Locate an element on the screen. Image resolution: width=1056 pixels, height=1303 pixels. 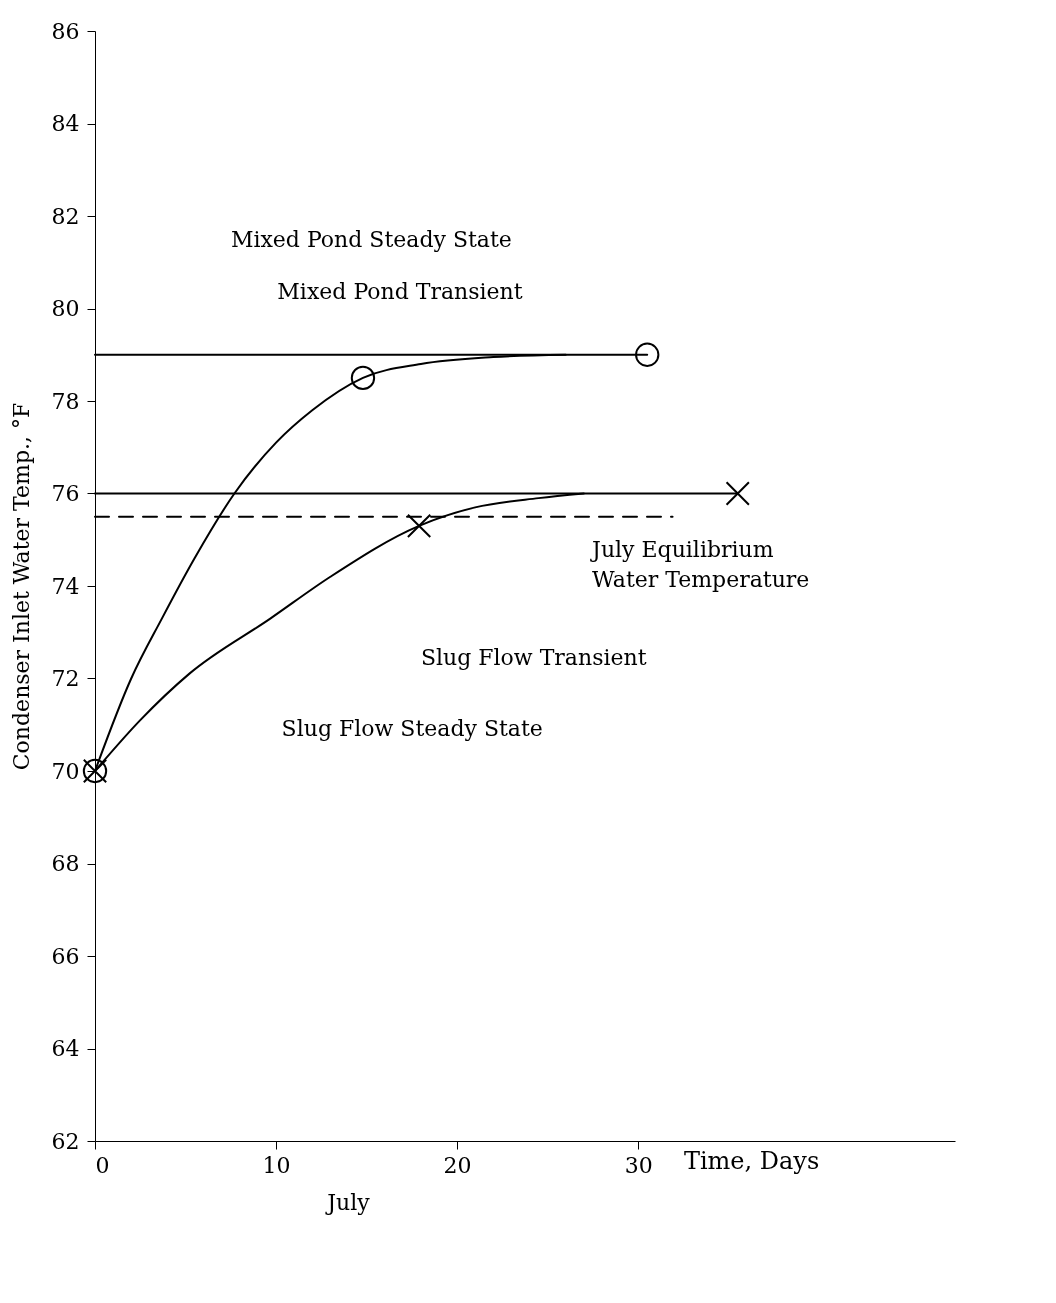
y-tick-label: 68 is located at coordinates (65, 863).